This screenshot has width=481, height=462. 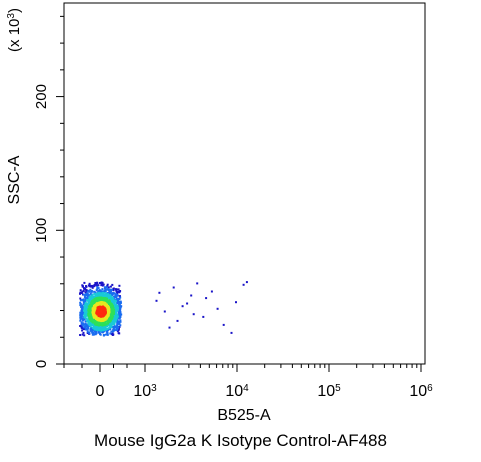 I want to click on x-tick-label: 103, so click(x=145, y=392).